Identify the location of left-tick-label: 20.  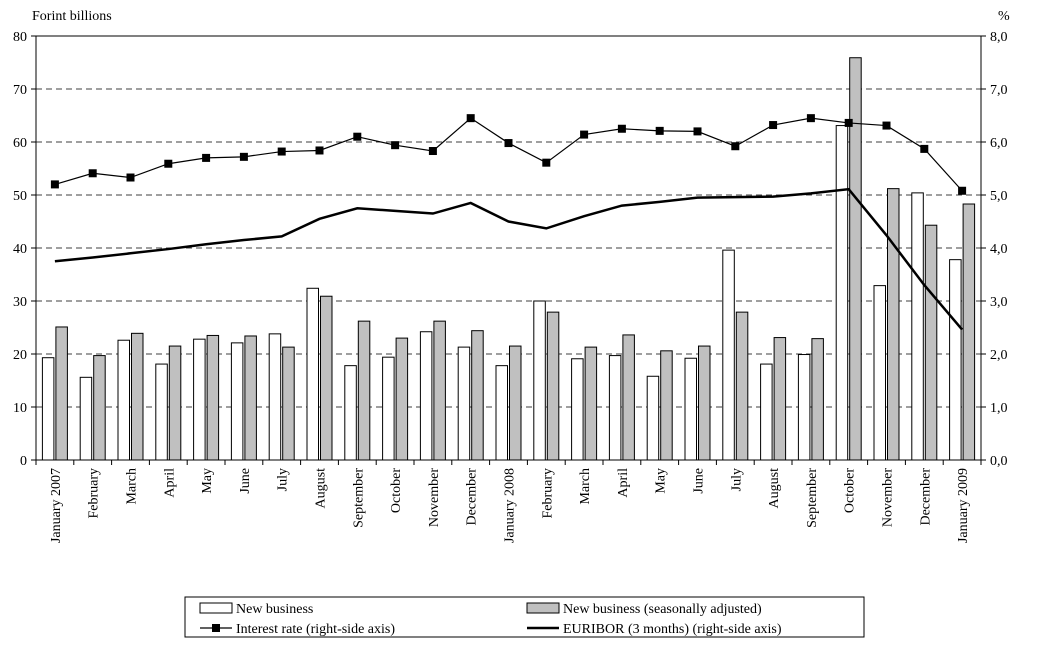
(20, 355).